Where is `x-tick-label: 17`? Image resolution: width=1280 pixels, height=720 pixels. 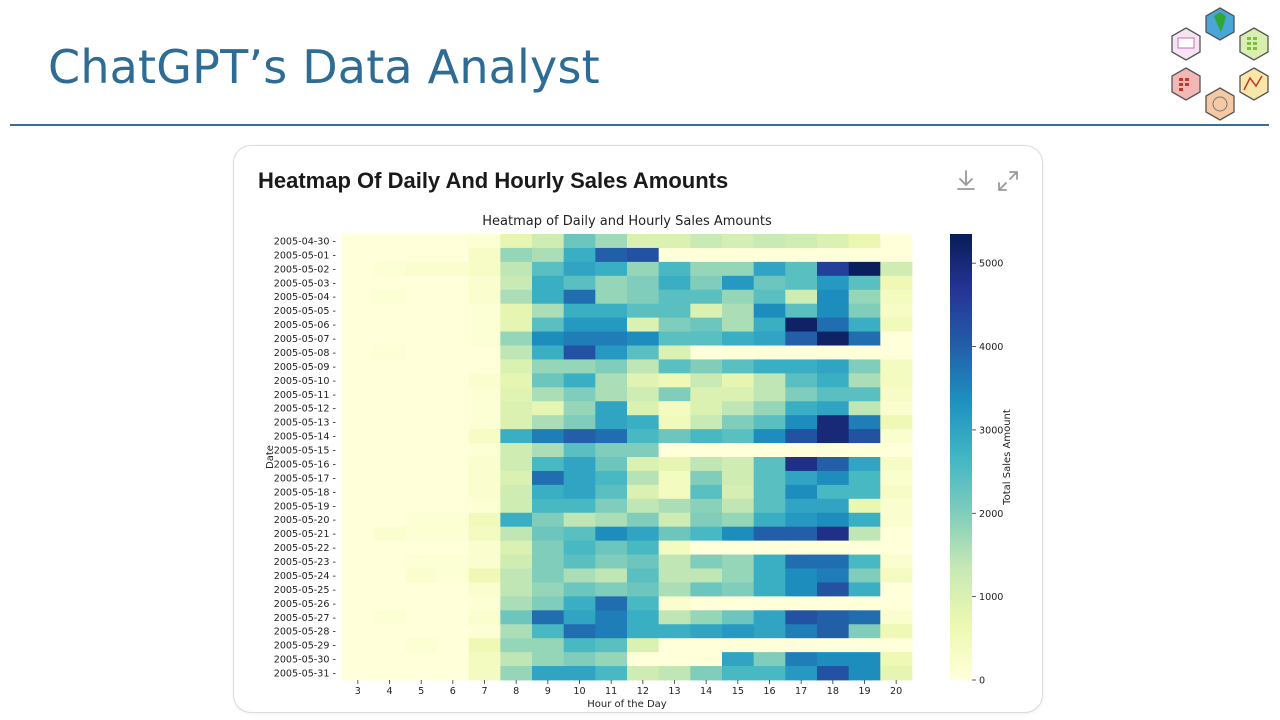 x-tick-label: 17 is located at coordinates (801, 691).